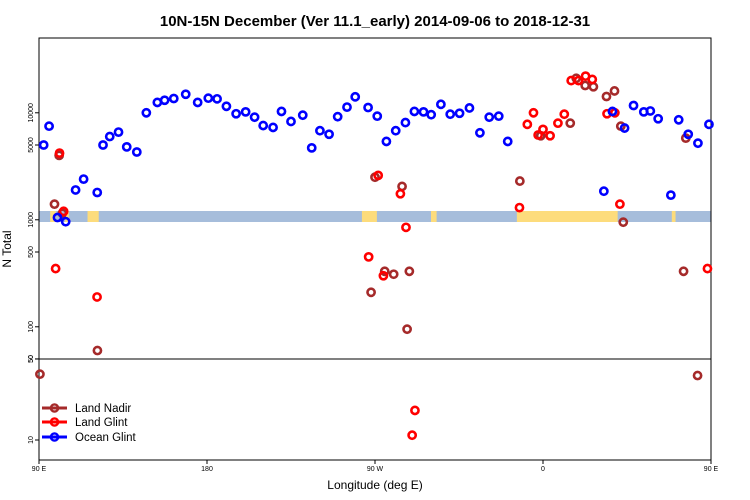 Image resolution: width=750 pixels, height=500 pixels. What do you see at coordinates (375, 469) in the screenshot?
I see `x-tick-label: 90 W` at bounding box center [375, 469].